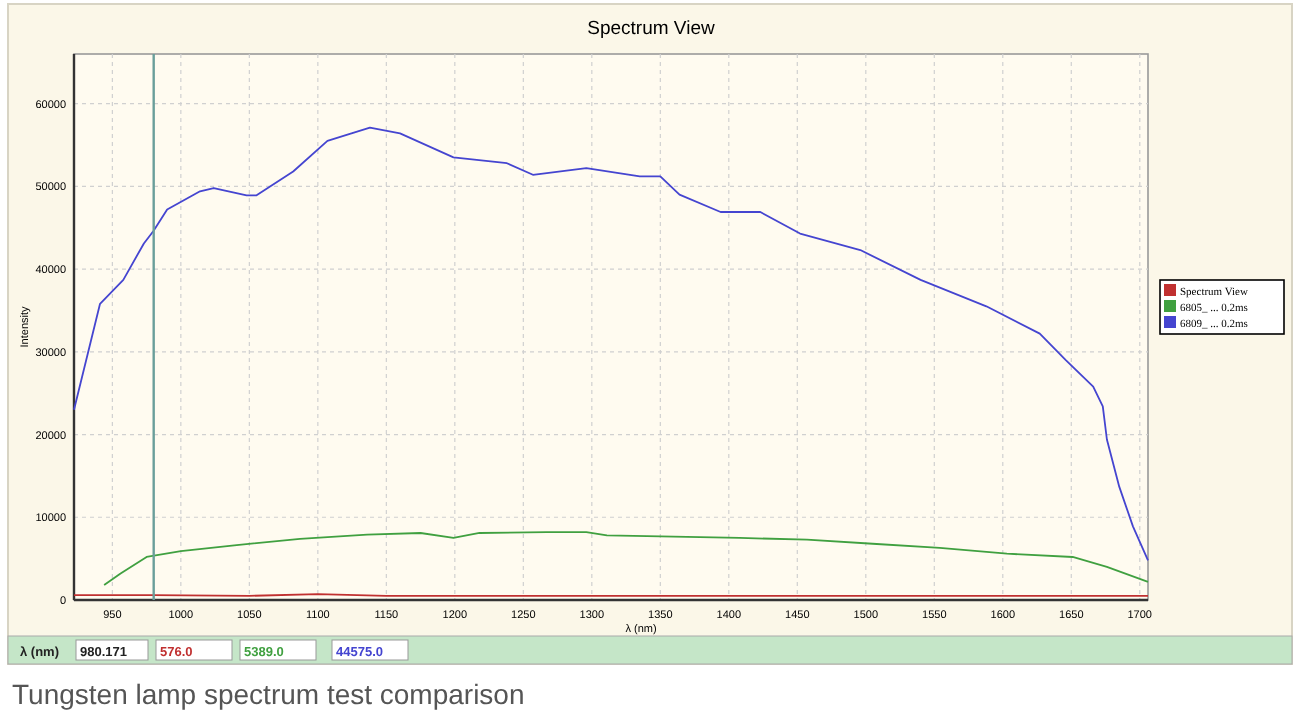 Image resolution: width=1300 pixels, height=722 pixels. I want to click on line-series, so click(626, 559).